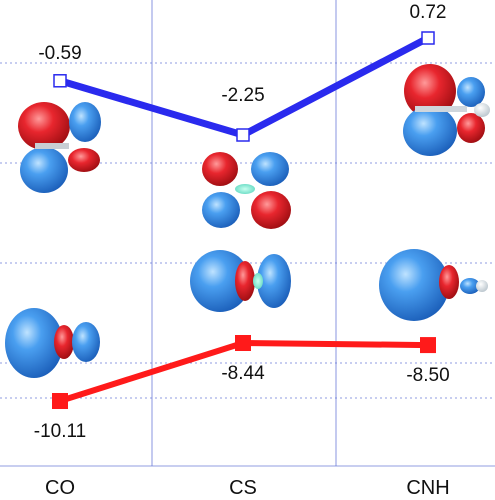 Image resolution: width=495 pixels, height=500 pixels. Describe the element at coordinates (243, 373) in the screenshot. I see `data-label: -8.44` at that location.